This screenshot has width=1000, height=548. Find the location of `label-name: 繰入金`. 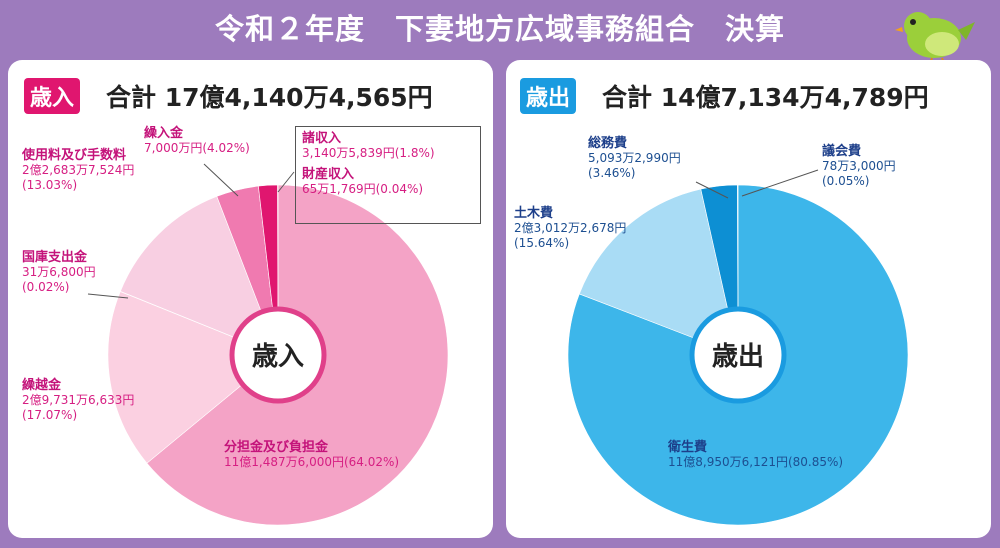

label-name: 繰入金 is located at coordinates (164, 133).